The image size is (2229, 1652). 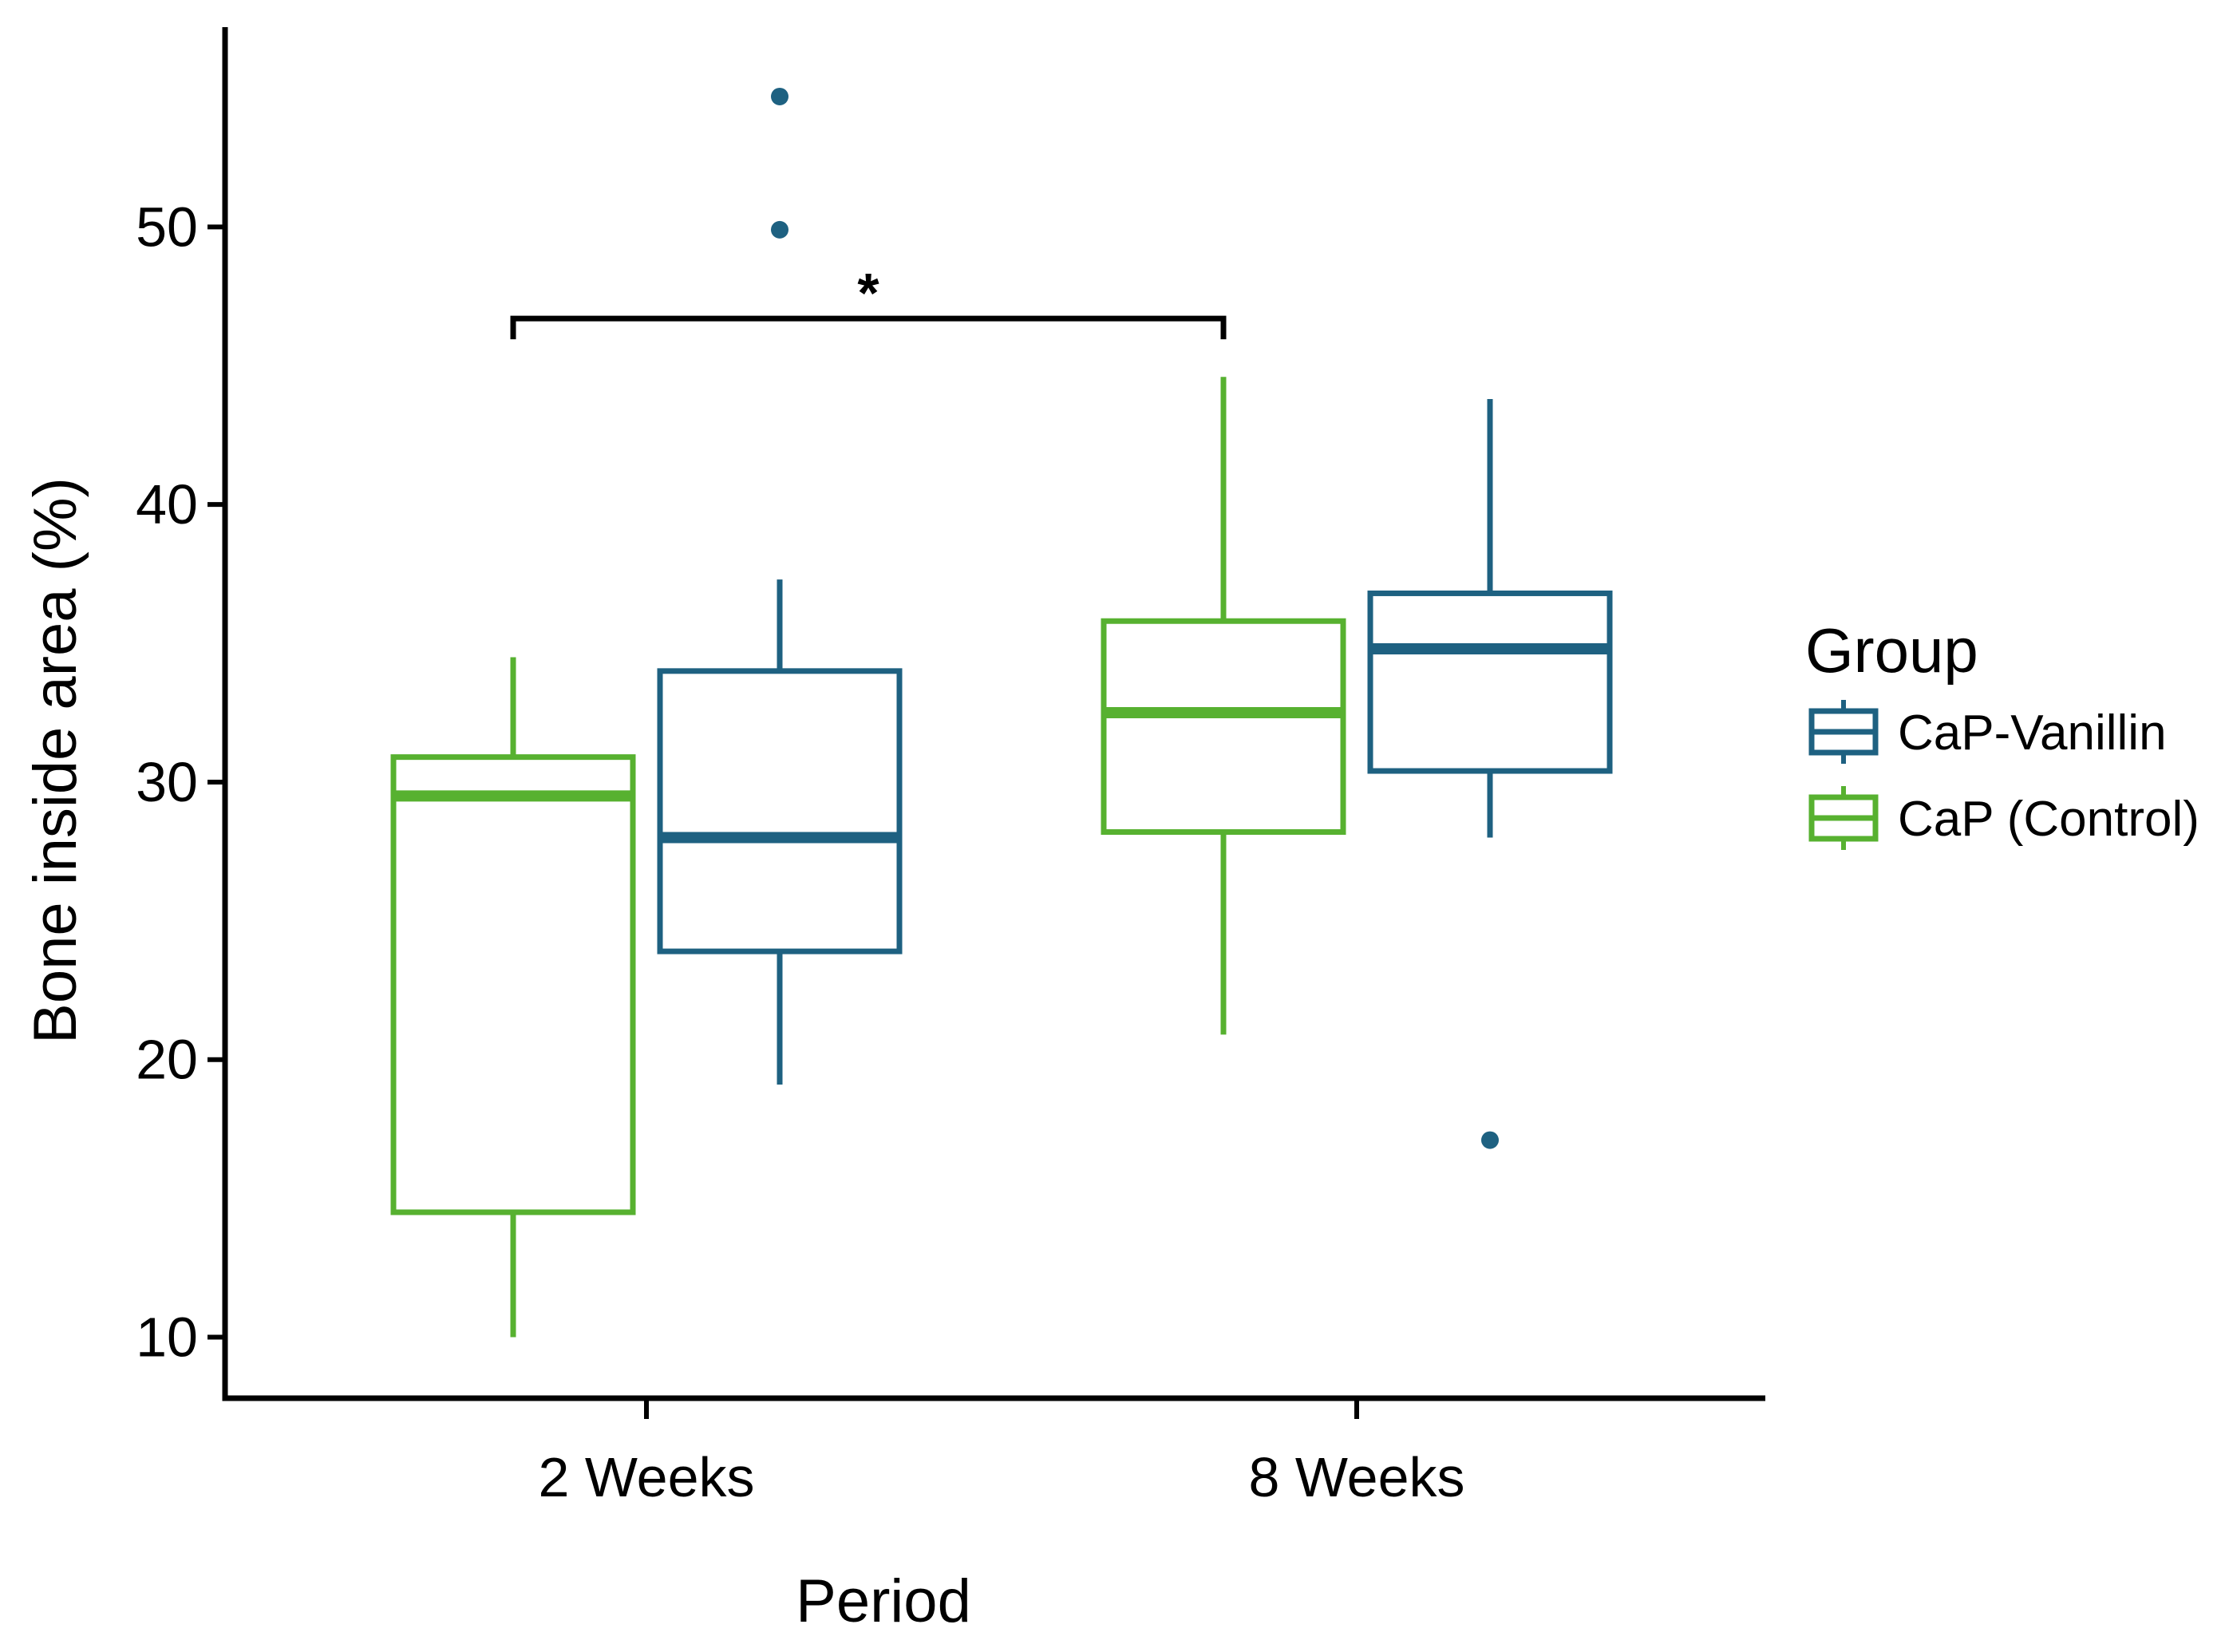 I want to click on y-axis-title: Bone inside area (%), so click(x=55, y=760).